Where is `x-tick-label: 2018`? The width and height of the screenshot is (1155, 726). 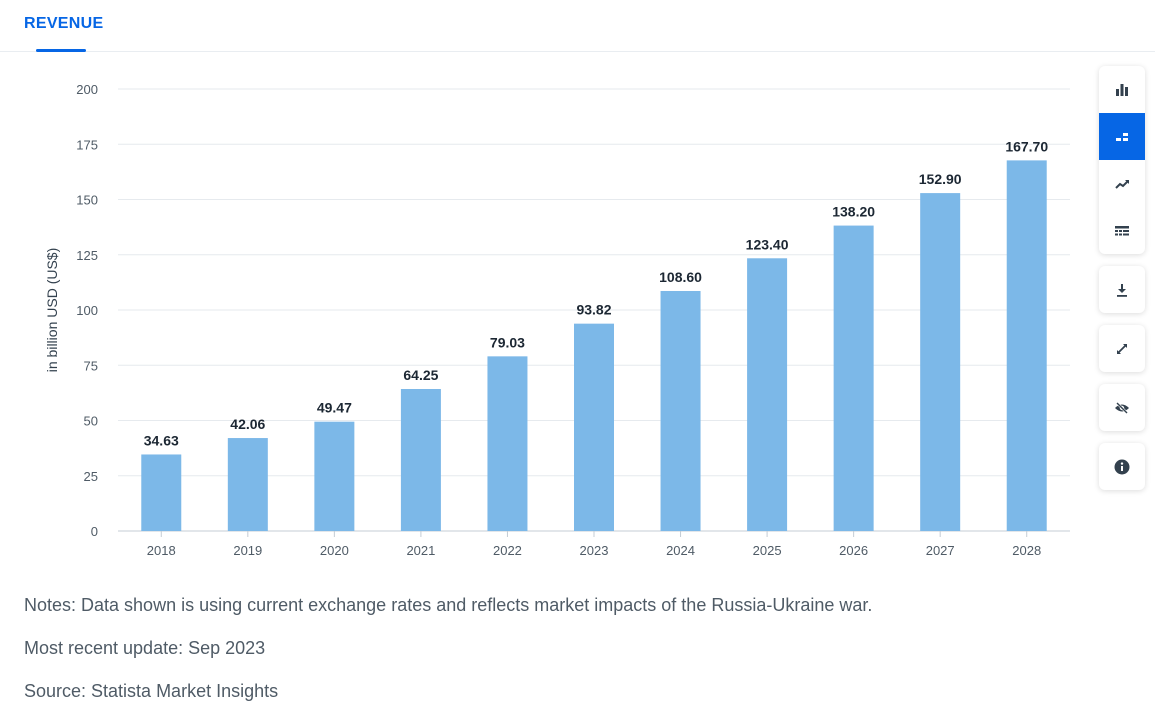 x-tick-label: 2018 is located at coordinates (161, 550).